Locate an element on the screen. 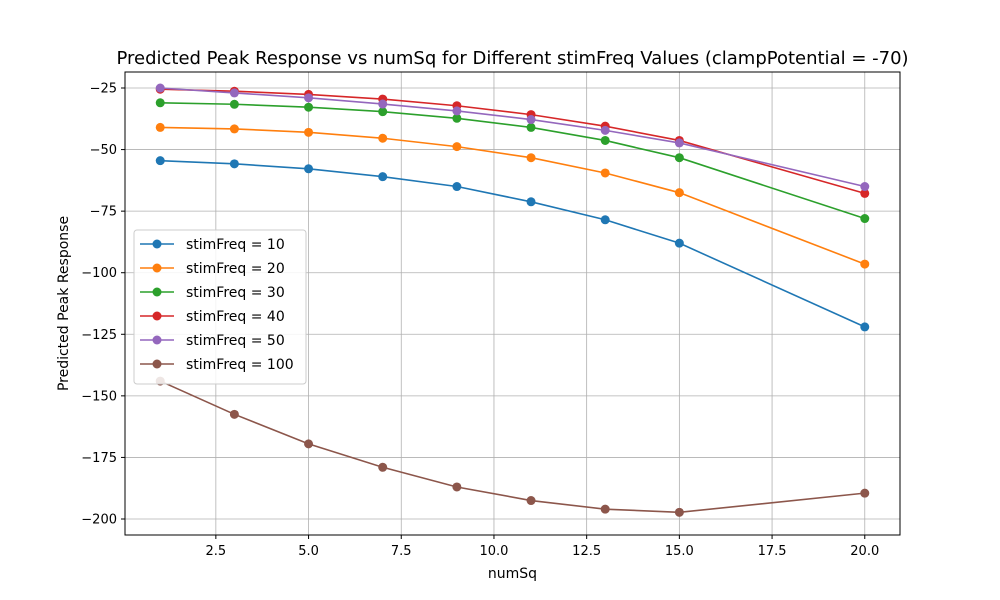 The image size is (1000, 600). legend-label: stimFreq = 50 is located at coordinates (235, 341).